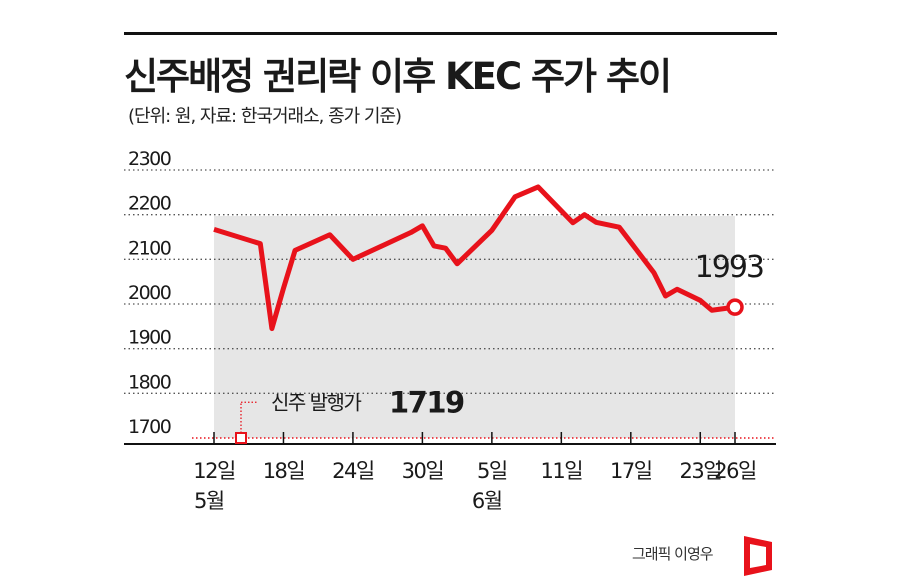  What do you see at coordinates (149, 204) in the screenshot?
I see `y-tick-label: 2200` at bounding box center [149, 204].